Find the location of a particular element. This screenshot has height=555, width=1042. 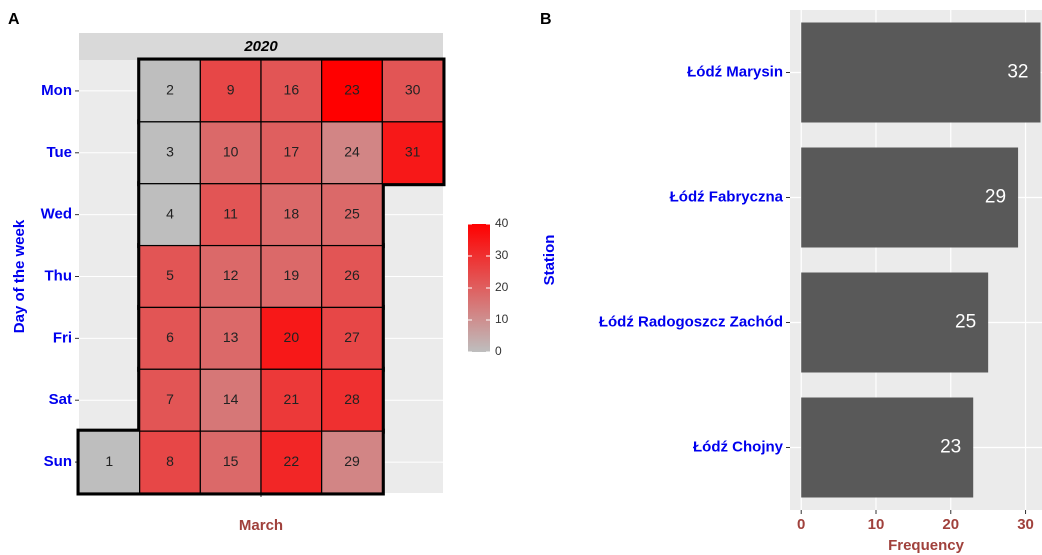

y-tick-label: Thu is located at coordinates (59, 275).